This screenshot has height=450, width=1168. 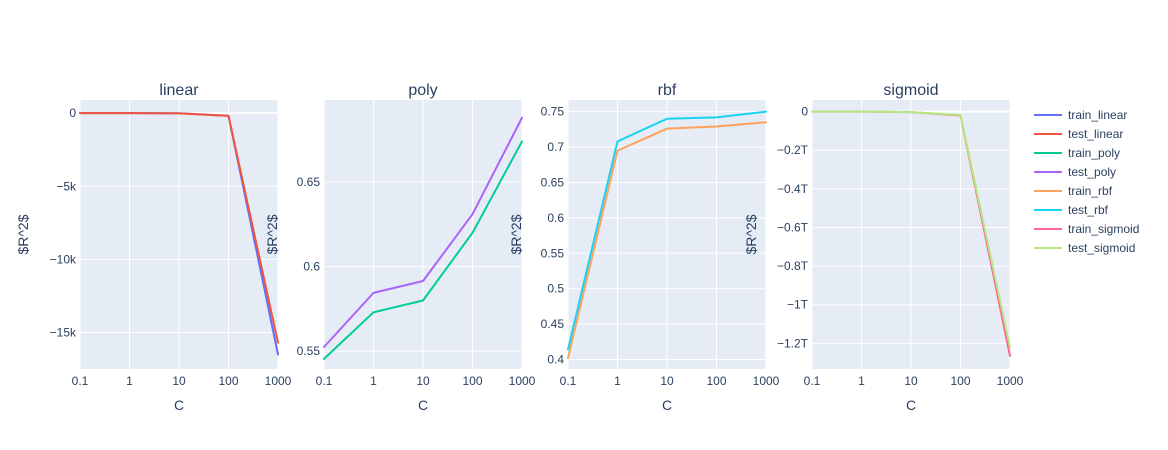 What do you see at coordinates (667, 240) in the screenshot?
I see `series-line-train_rbf` at bounding box center [667, 240].